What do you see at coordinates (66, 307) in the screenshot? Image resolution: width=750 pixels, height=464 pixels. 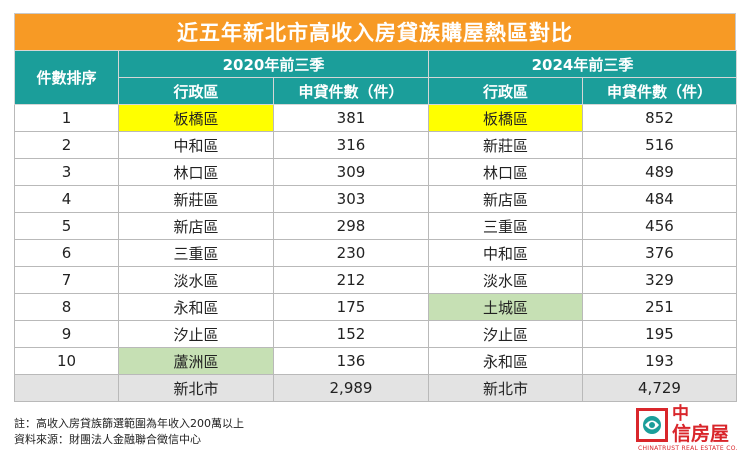 I see `rank-cell: 8` at bounding box center [66, 307].